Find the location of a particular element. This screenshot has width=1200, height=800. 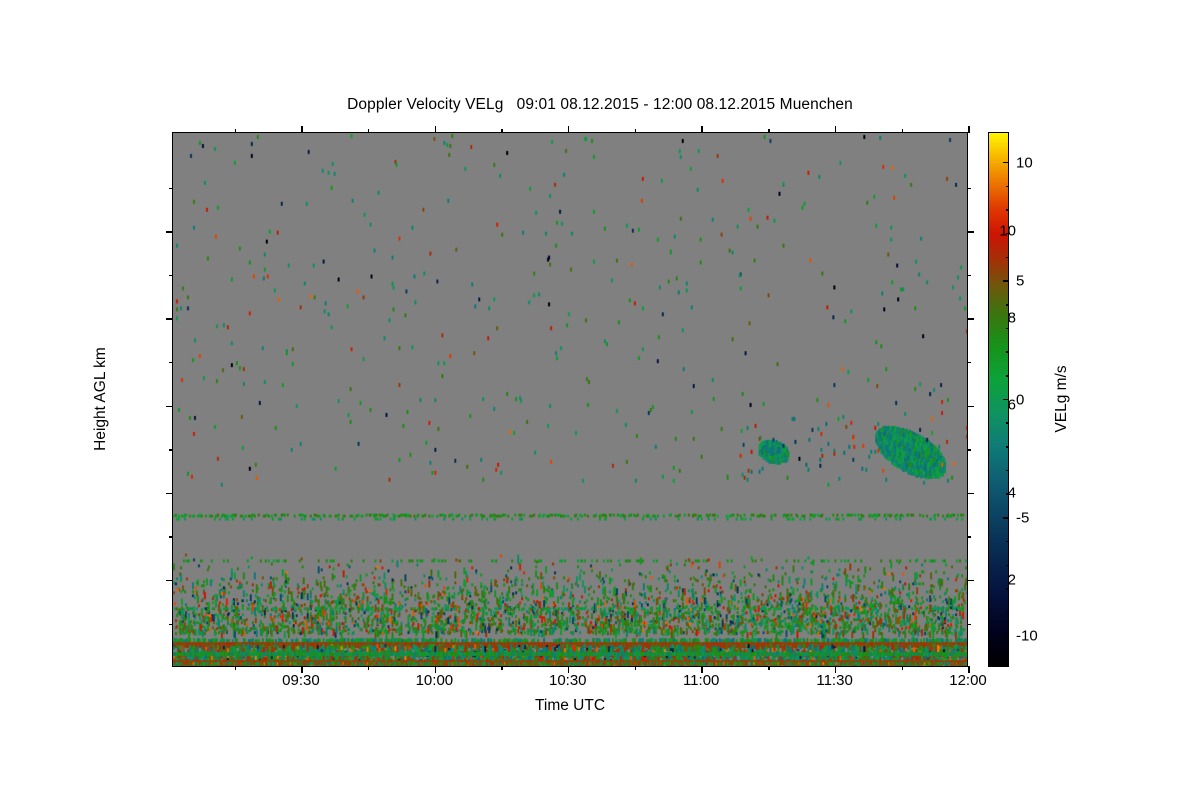

colorbar-tick-label: 5 is located at coordinates (1020, 281).